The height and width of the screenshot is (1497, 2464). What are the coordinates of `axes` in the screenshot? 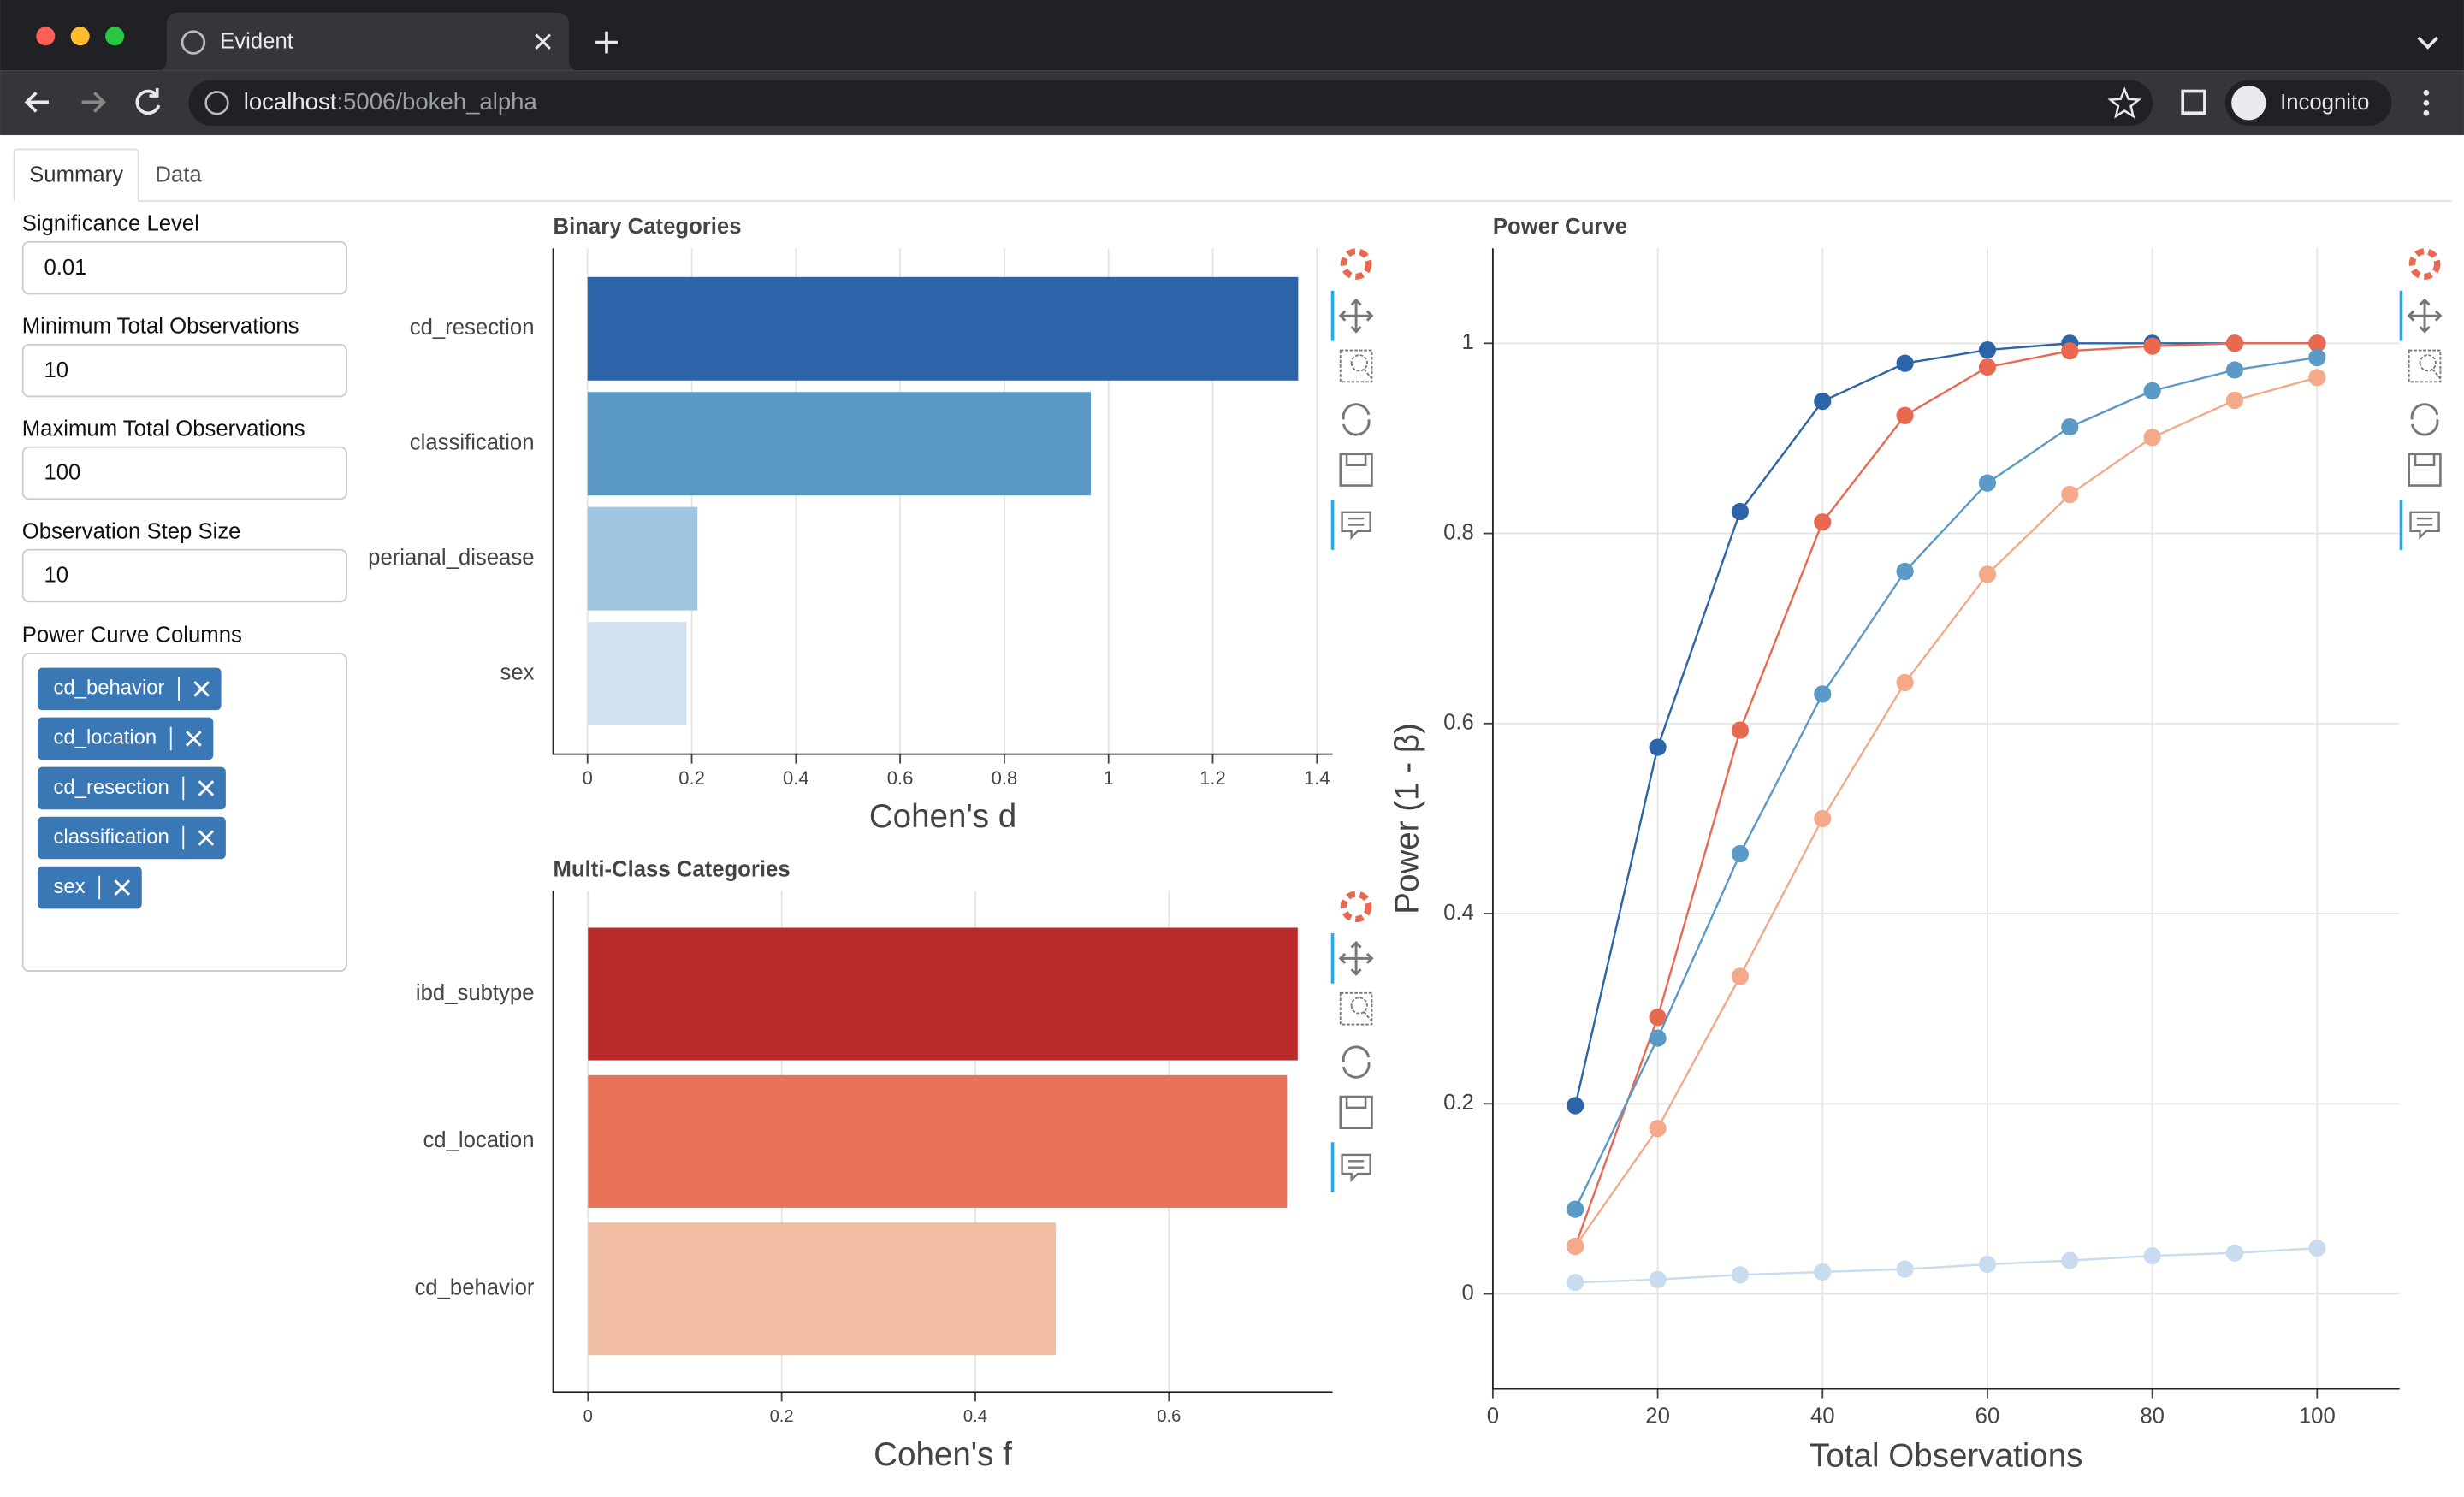 It's located at (942, 501).